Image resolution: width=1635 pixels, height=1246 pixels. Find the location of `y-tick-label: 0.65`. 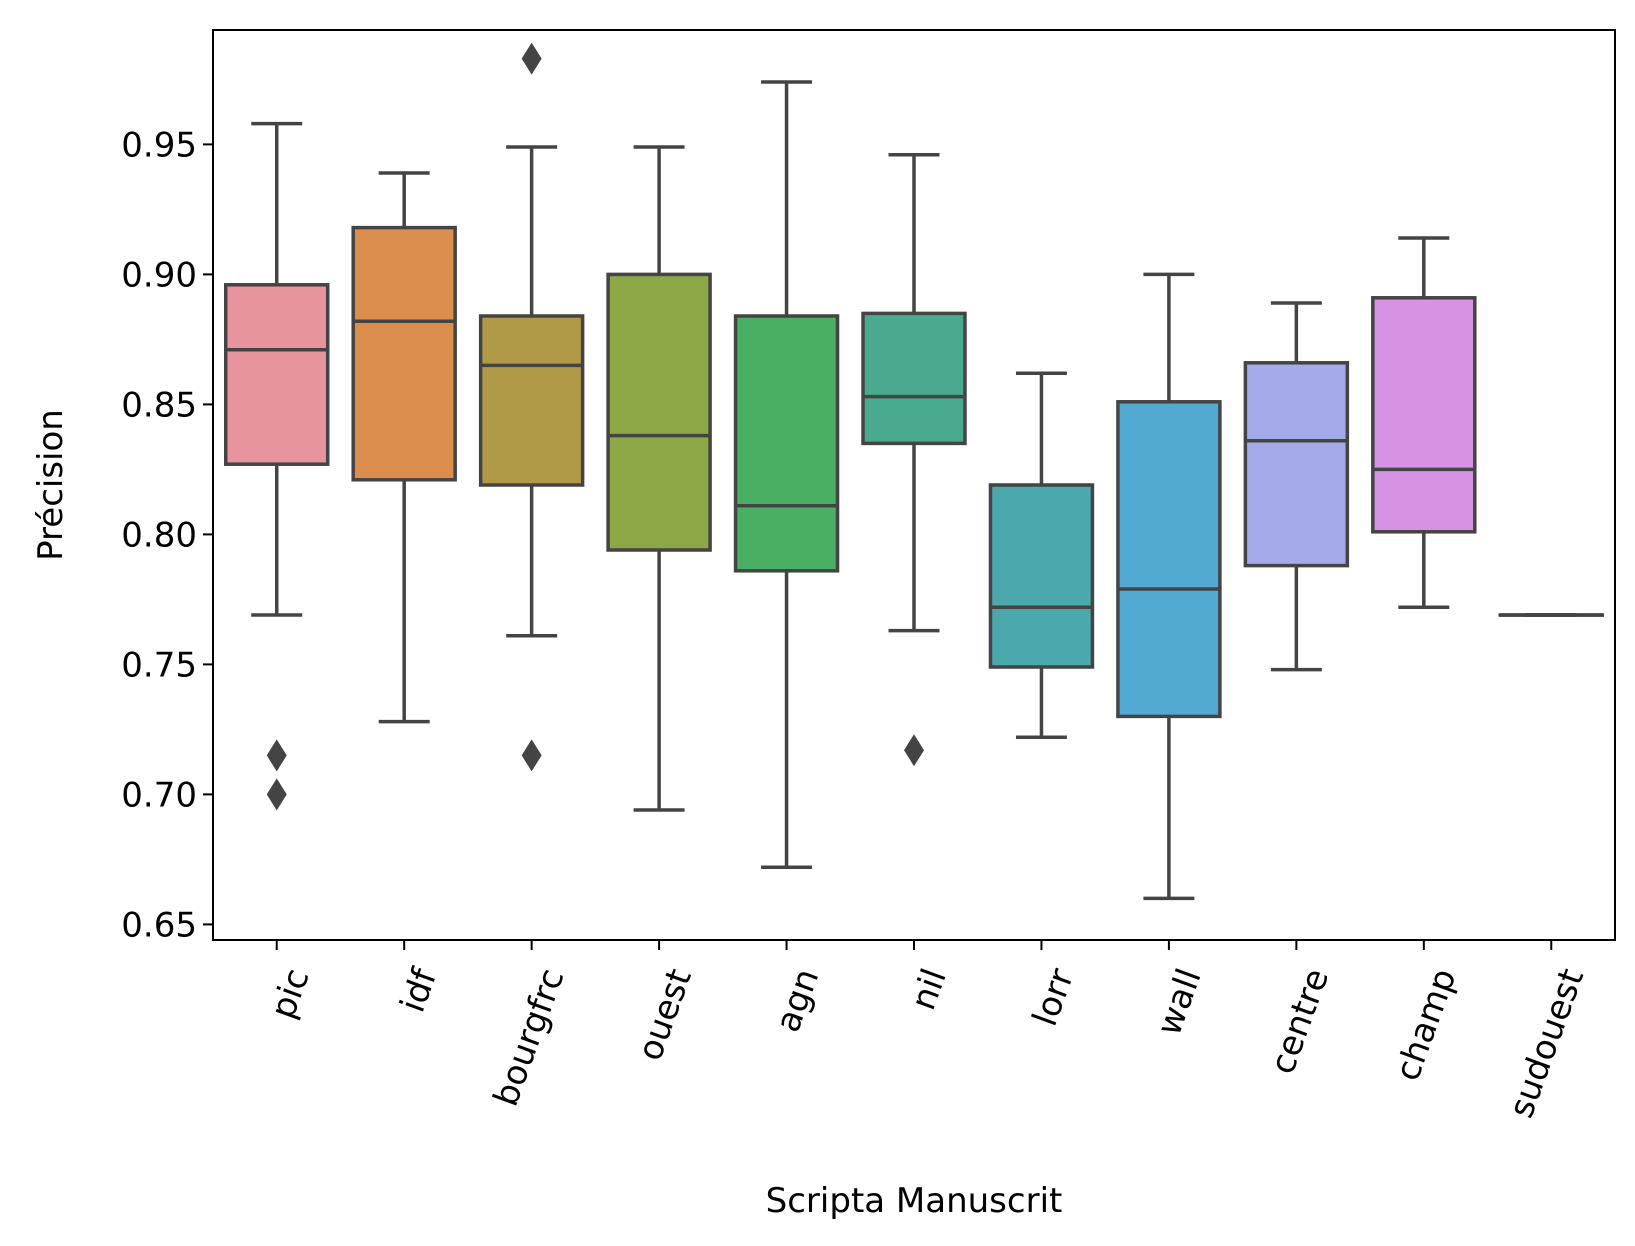

y-tick-label: 0.65 is located at coordinates (159, 925).